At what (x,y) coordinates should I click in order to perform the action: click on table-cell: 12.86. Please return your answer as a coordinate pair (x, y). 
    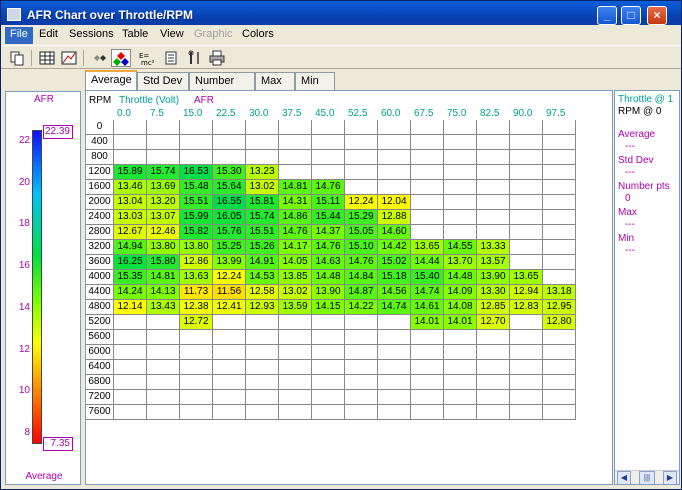
    Looking at the image, I should click on (196, 262).